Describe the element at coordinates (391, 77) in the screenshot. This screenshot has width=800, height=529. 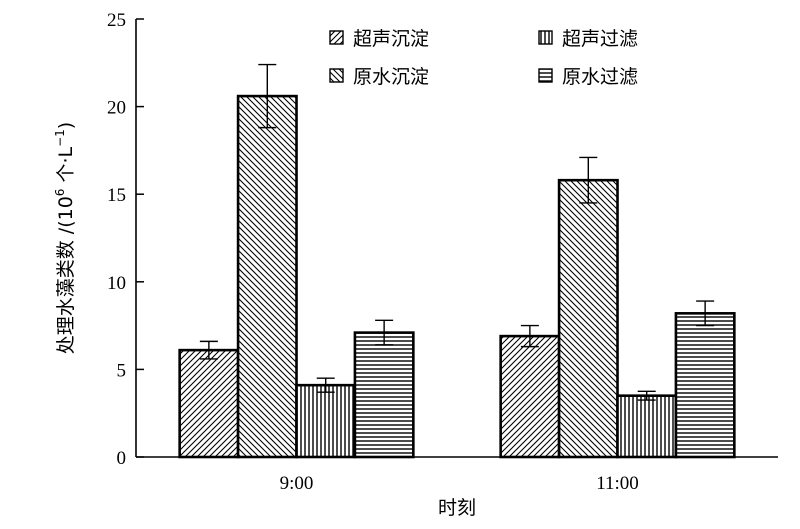
I see `legend-label-1: 原水沉淀` at that location.